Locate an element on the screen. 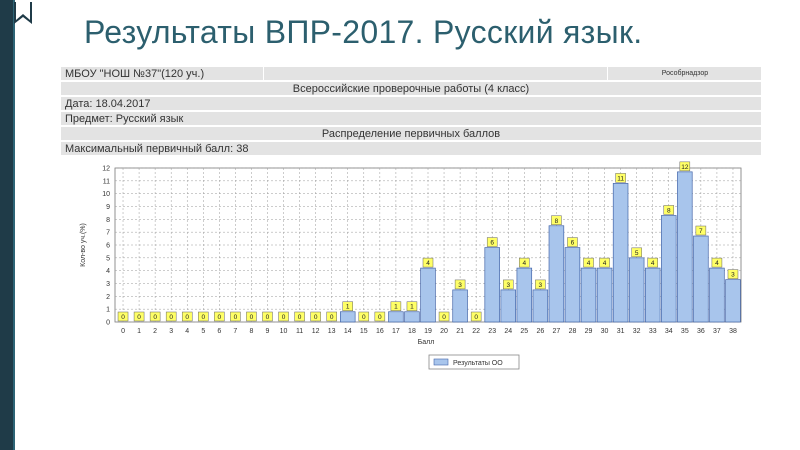 This screenshot has width=800, height=450. x-tick-label: 11 is located at coordinates (299, 331).